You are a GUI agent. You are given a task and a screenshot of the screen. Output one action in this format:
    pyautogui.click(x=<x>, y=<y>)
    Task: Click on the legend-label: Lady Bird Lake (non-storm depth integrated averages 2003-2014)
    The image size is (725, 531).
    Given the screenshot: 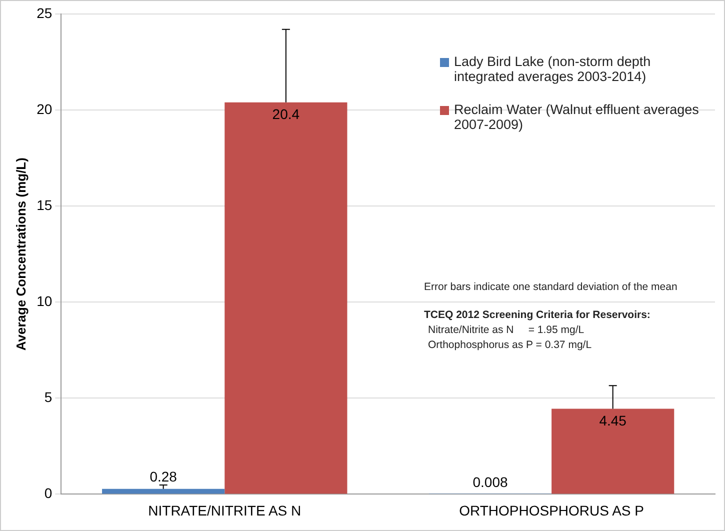 What is the action you would take?
    pyautogui.click(x=553, y=69)
    